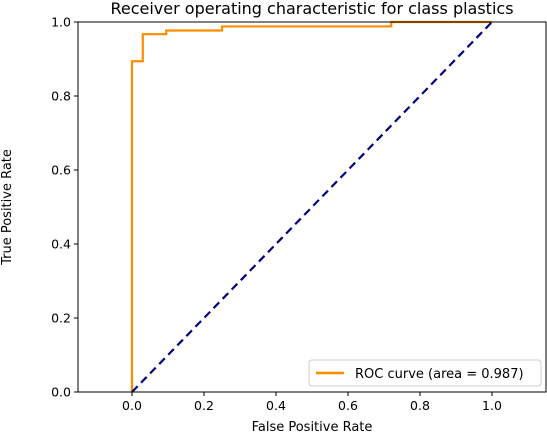 The image size is (547, 435). What do you see at coordinates (61, 22) in the screenshot?
I see `y-tick-label: 1.0` at bounding box center [61, 22].